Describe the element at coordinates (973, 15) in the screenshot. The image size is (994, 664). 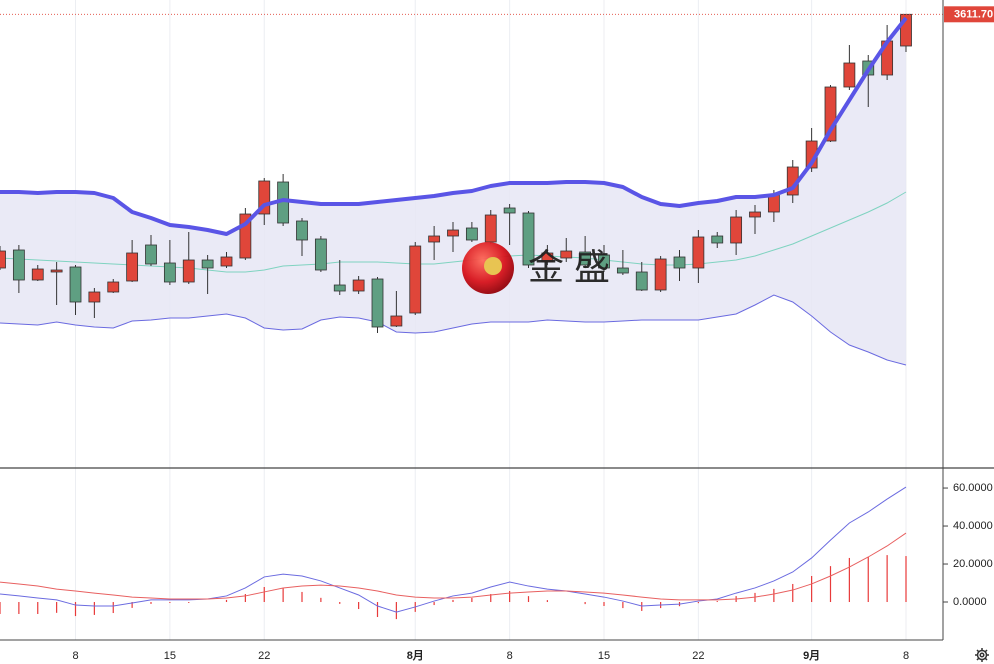
I see `last-price-label: 3611.70` at that location.